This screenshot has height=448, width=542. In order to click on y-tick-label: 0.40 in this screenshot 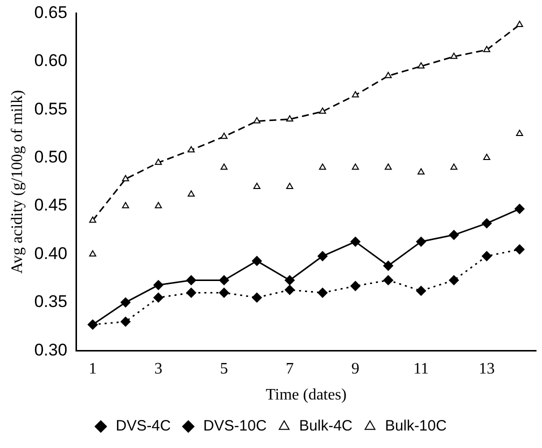, I will do `click(51, 253)`.